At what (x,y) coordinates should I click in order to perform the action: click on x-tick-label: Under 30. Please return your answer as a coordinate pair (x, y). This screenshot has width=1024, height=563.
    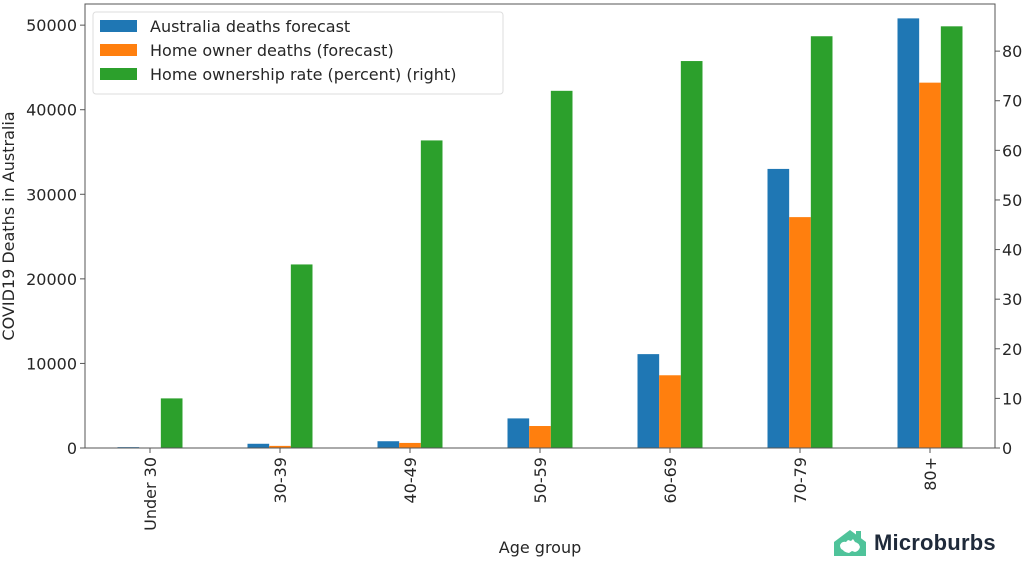
    Looking at the image, I should click on (150, 494).